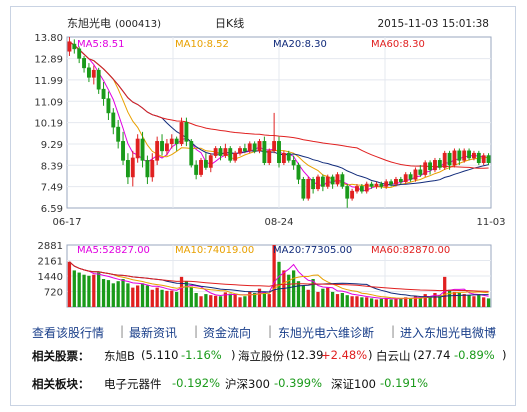  What do you see at coordinates (50, 261) in the screenshot?
I see `volume-tick-label: 2161` at bounding box center [50, 261].